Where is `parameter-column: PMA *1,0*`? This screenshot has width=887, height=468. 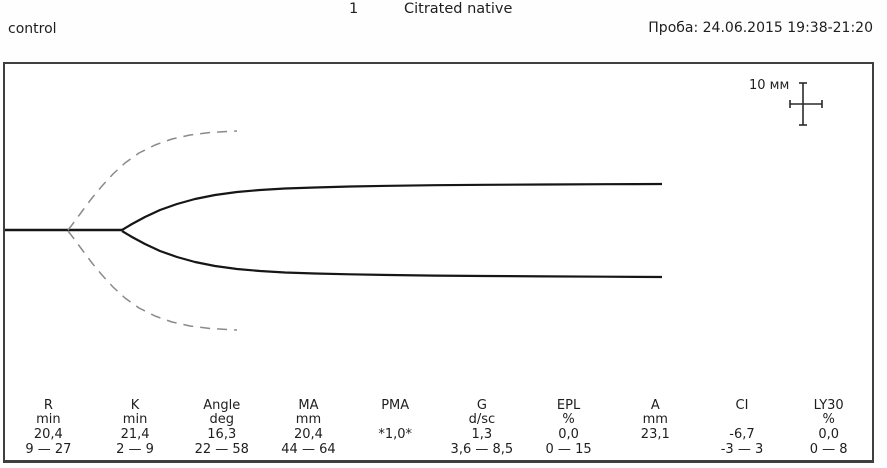 parameter-column: PMA *1,0* is located at coordinates (395, 427).